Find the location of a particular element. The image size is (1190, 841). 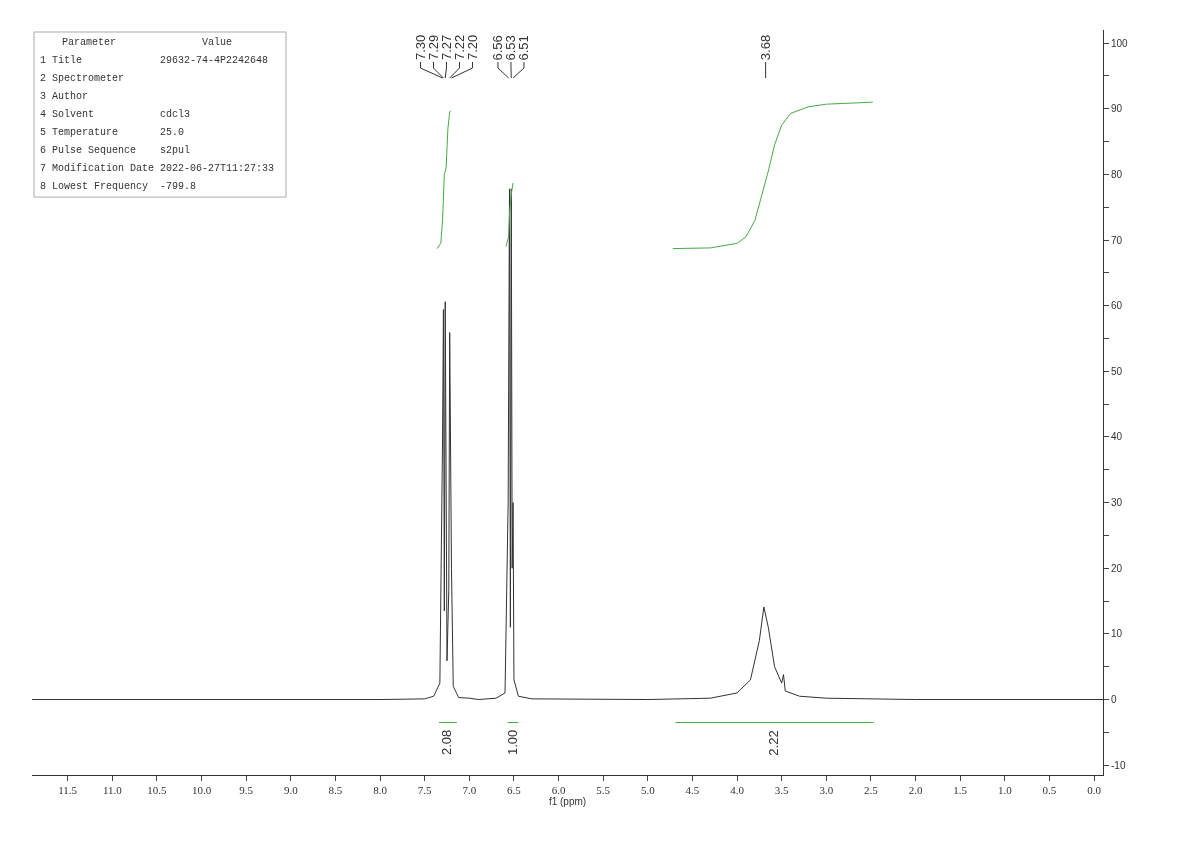

annotation: 8 Lowest Frequency -799.8 is located at coordinates (118, 186).